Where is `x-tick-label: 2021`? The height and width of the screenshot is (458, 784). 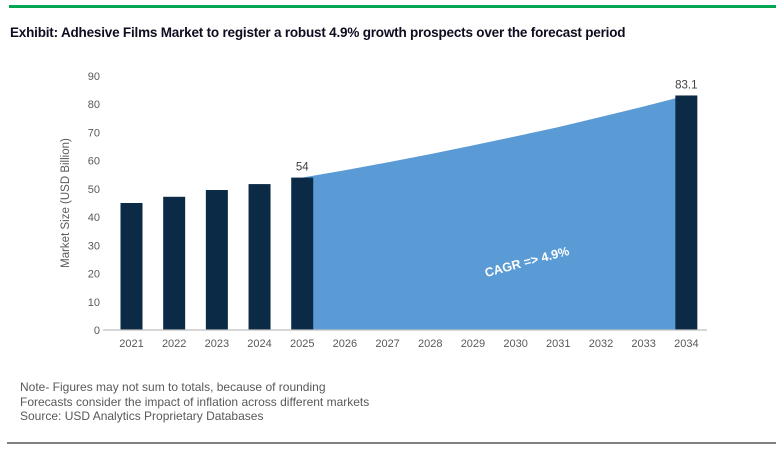 x-tick-label: 2021 is located at coordinates (131, 344).